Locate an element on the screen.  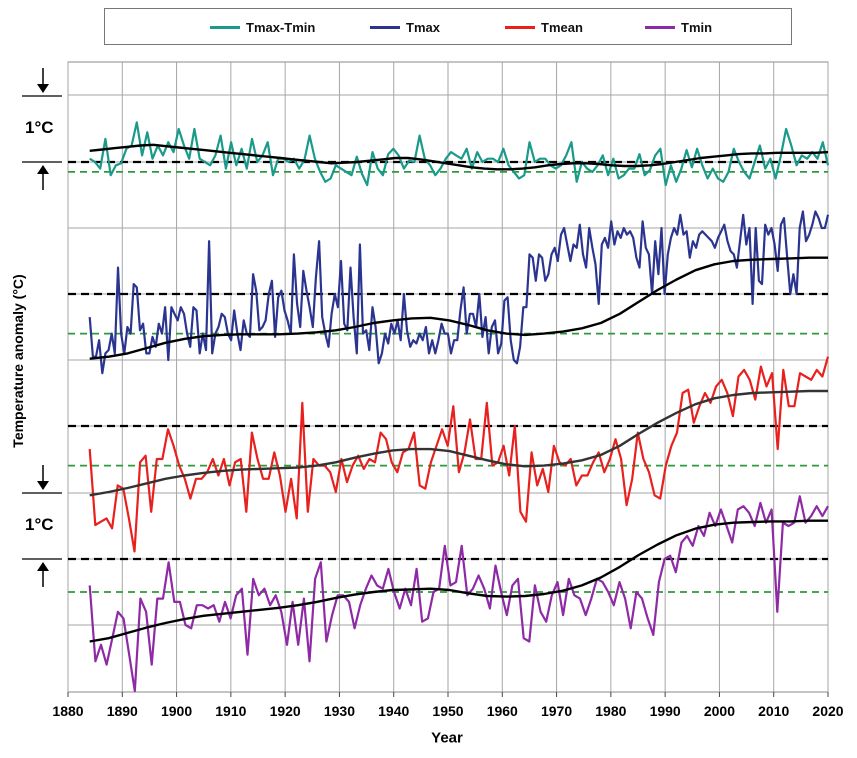
x-tick-label: 1900 is located at coordinates (176, 711).